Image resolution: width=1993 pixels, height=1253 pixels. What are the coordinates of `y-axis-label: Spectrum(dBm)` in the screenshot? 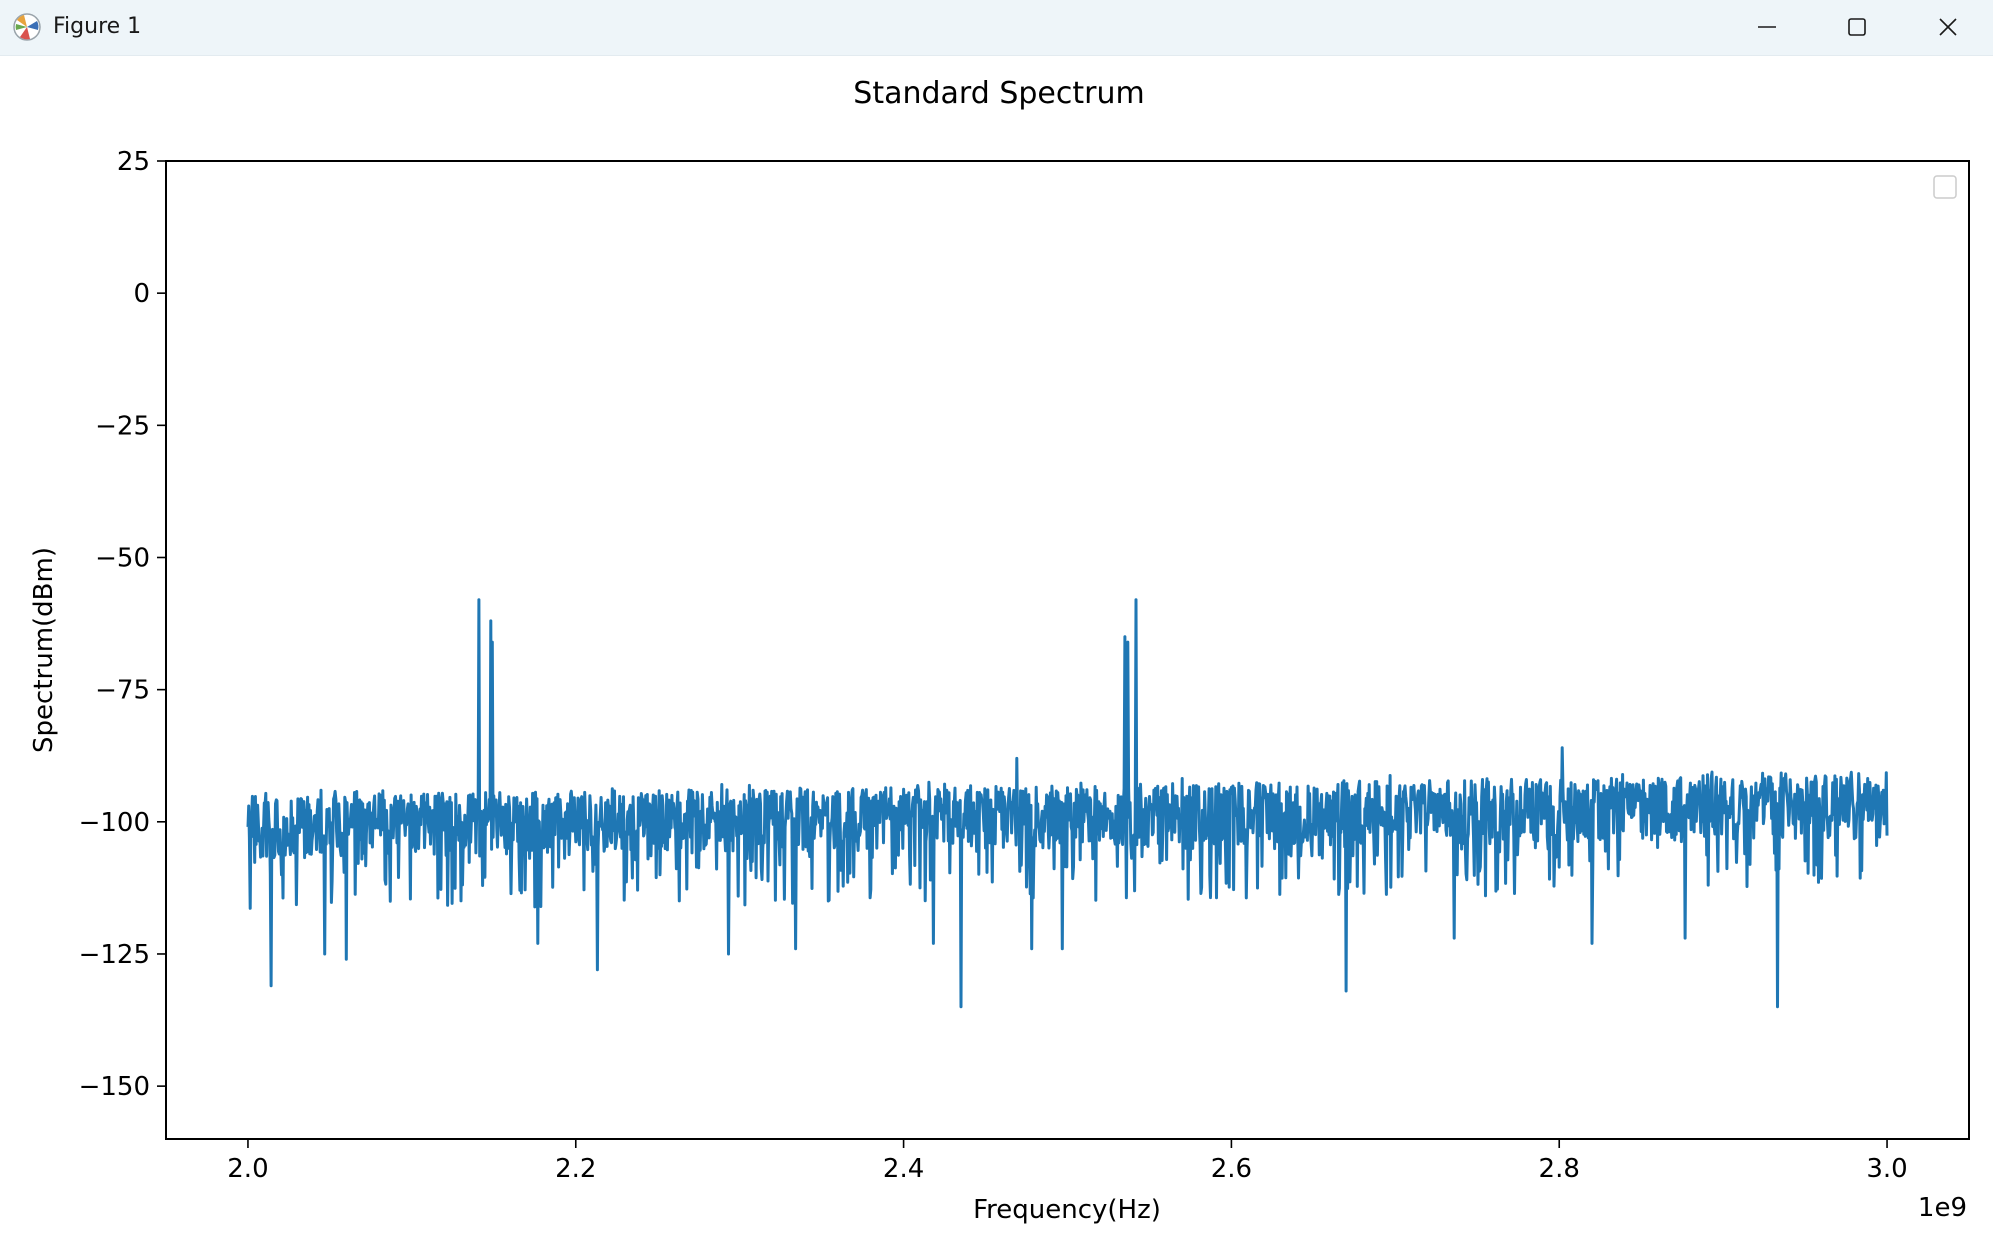 It's located at (44, 650).